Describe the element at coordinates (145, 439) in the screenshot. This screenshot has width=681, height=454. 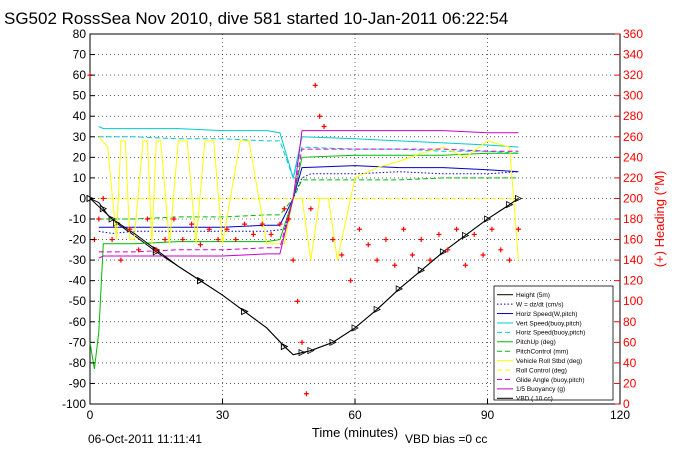
I see `footer-date: 06-Oct-2011 11:11:41` at that location.